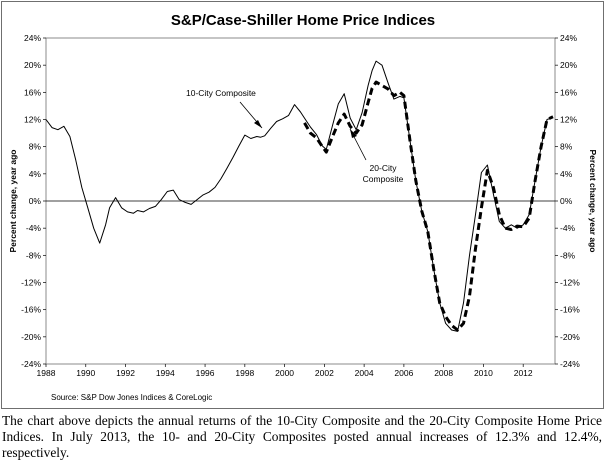  Describe the element at coordinates (31, 337) in the screenshot. I see `y-tick-label-left: -20%` at that location.